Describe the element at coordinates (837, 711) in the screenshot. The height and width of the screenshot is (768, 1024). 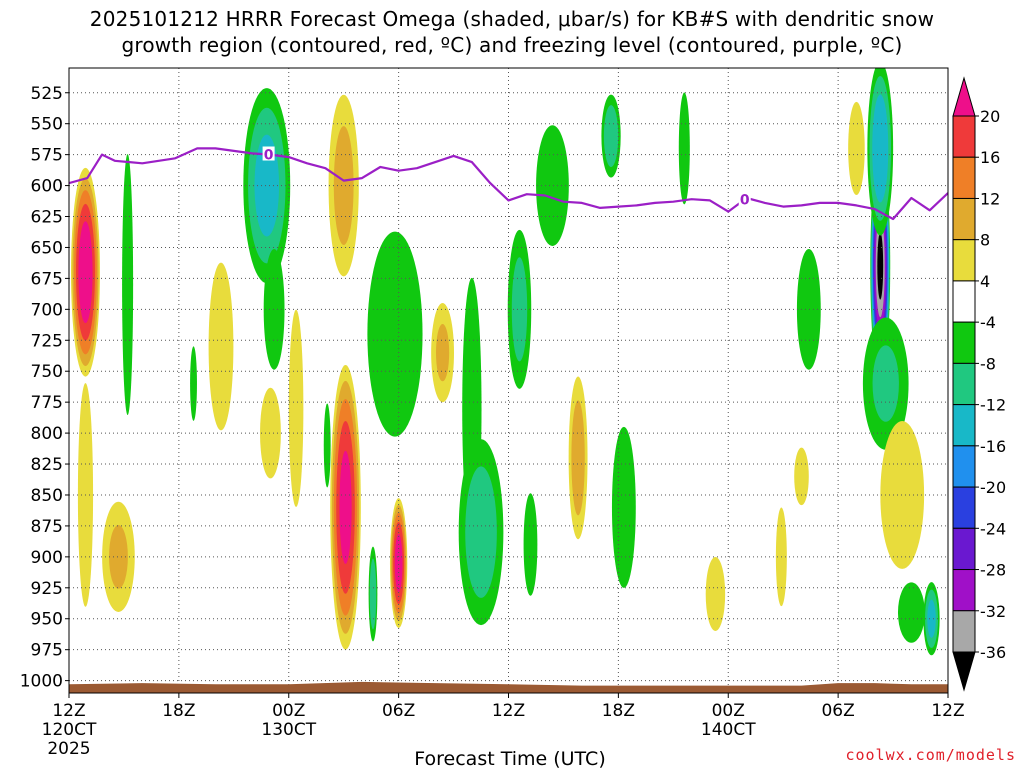
I see `x-tick-label: 06Z` at that location.